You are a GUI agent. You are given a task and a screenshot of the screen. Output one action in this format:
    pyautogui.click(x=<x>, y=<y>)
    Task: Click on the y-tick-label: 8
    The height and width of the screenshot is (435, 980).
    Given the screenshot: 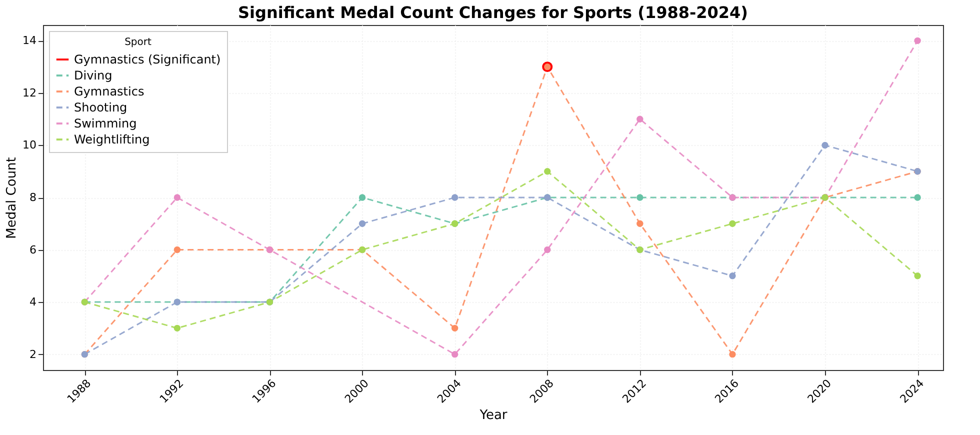 What is the action you would take?
    pyautogui.click(x=33, y=197)
    